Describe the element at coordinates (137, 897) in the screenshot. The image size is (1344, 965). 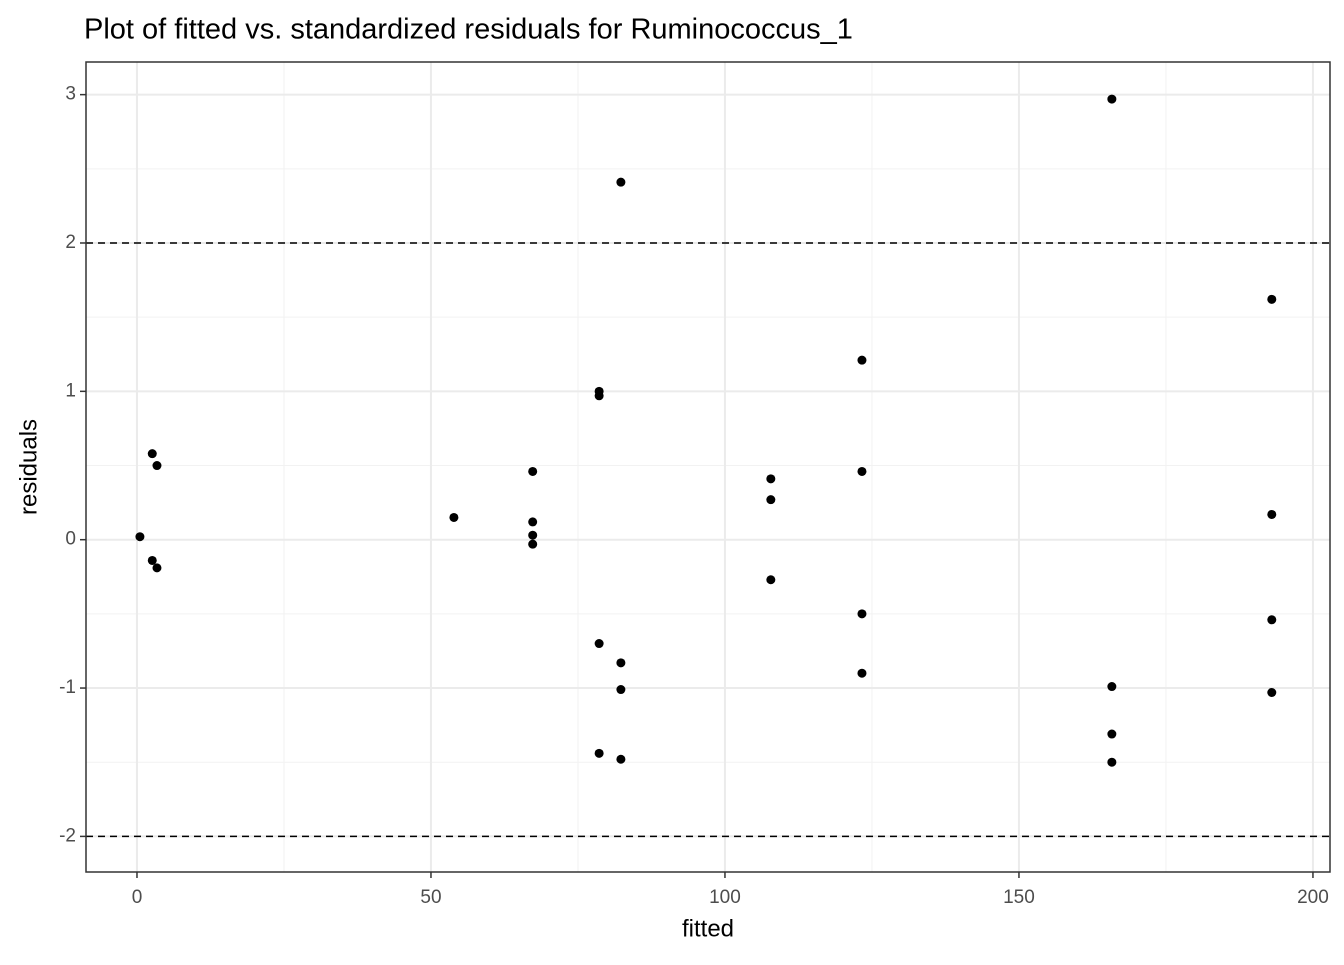
I see `x-tick-label: 0` at that location.